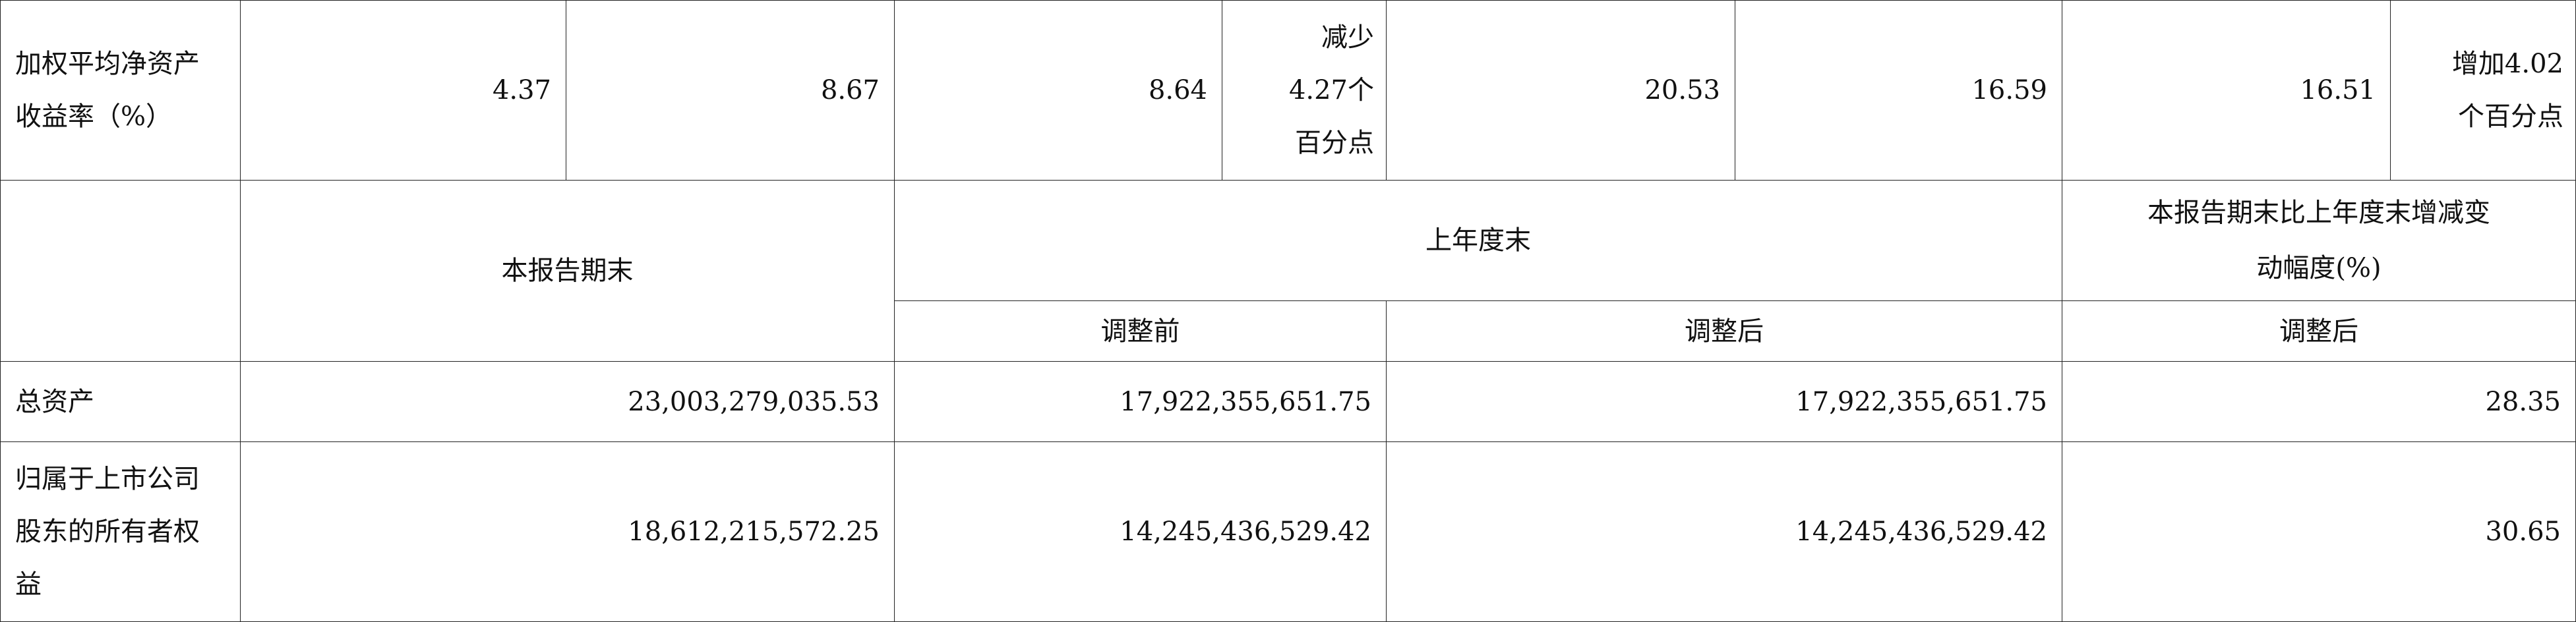 The image size is (2576, 622). Describe the element at coordinates (403, 90) in the screenshot. I see `roe-value: 4.37` at that location.